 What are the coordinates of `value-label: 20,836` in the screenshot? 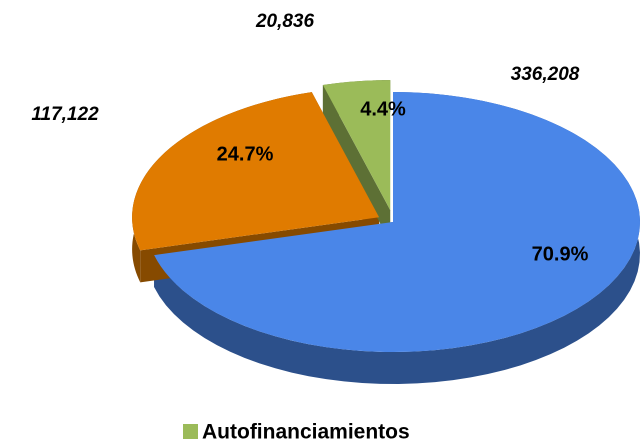 It's located at (285, 21).